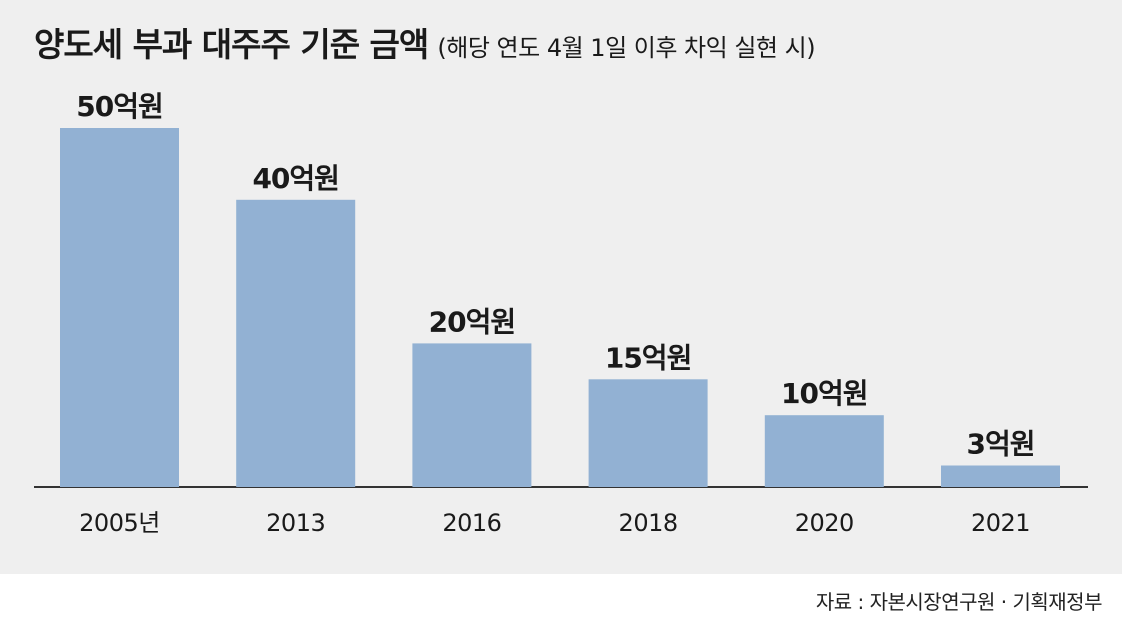 This screenshot has height=624, width=1122. I want to click on x-tick-label-4: 2020, so click(824, 523).